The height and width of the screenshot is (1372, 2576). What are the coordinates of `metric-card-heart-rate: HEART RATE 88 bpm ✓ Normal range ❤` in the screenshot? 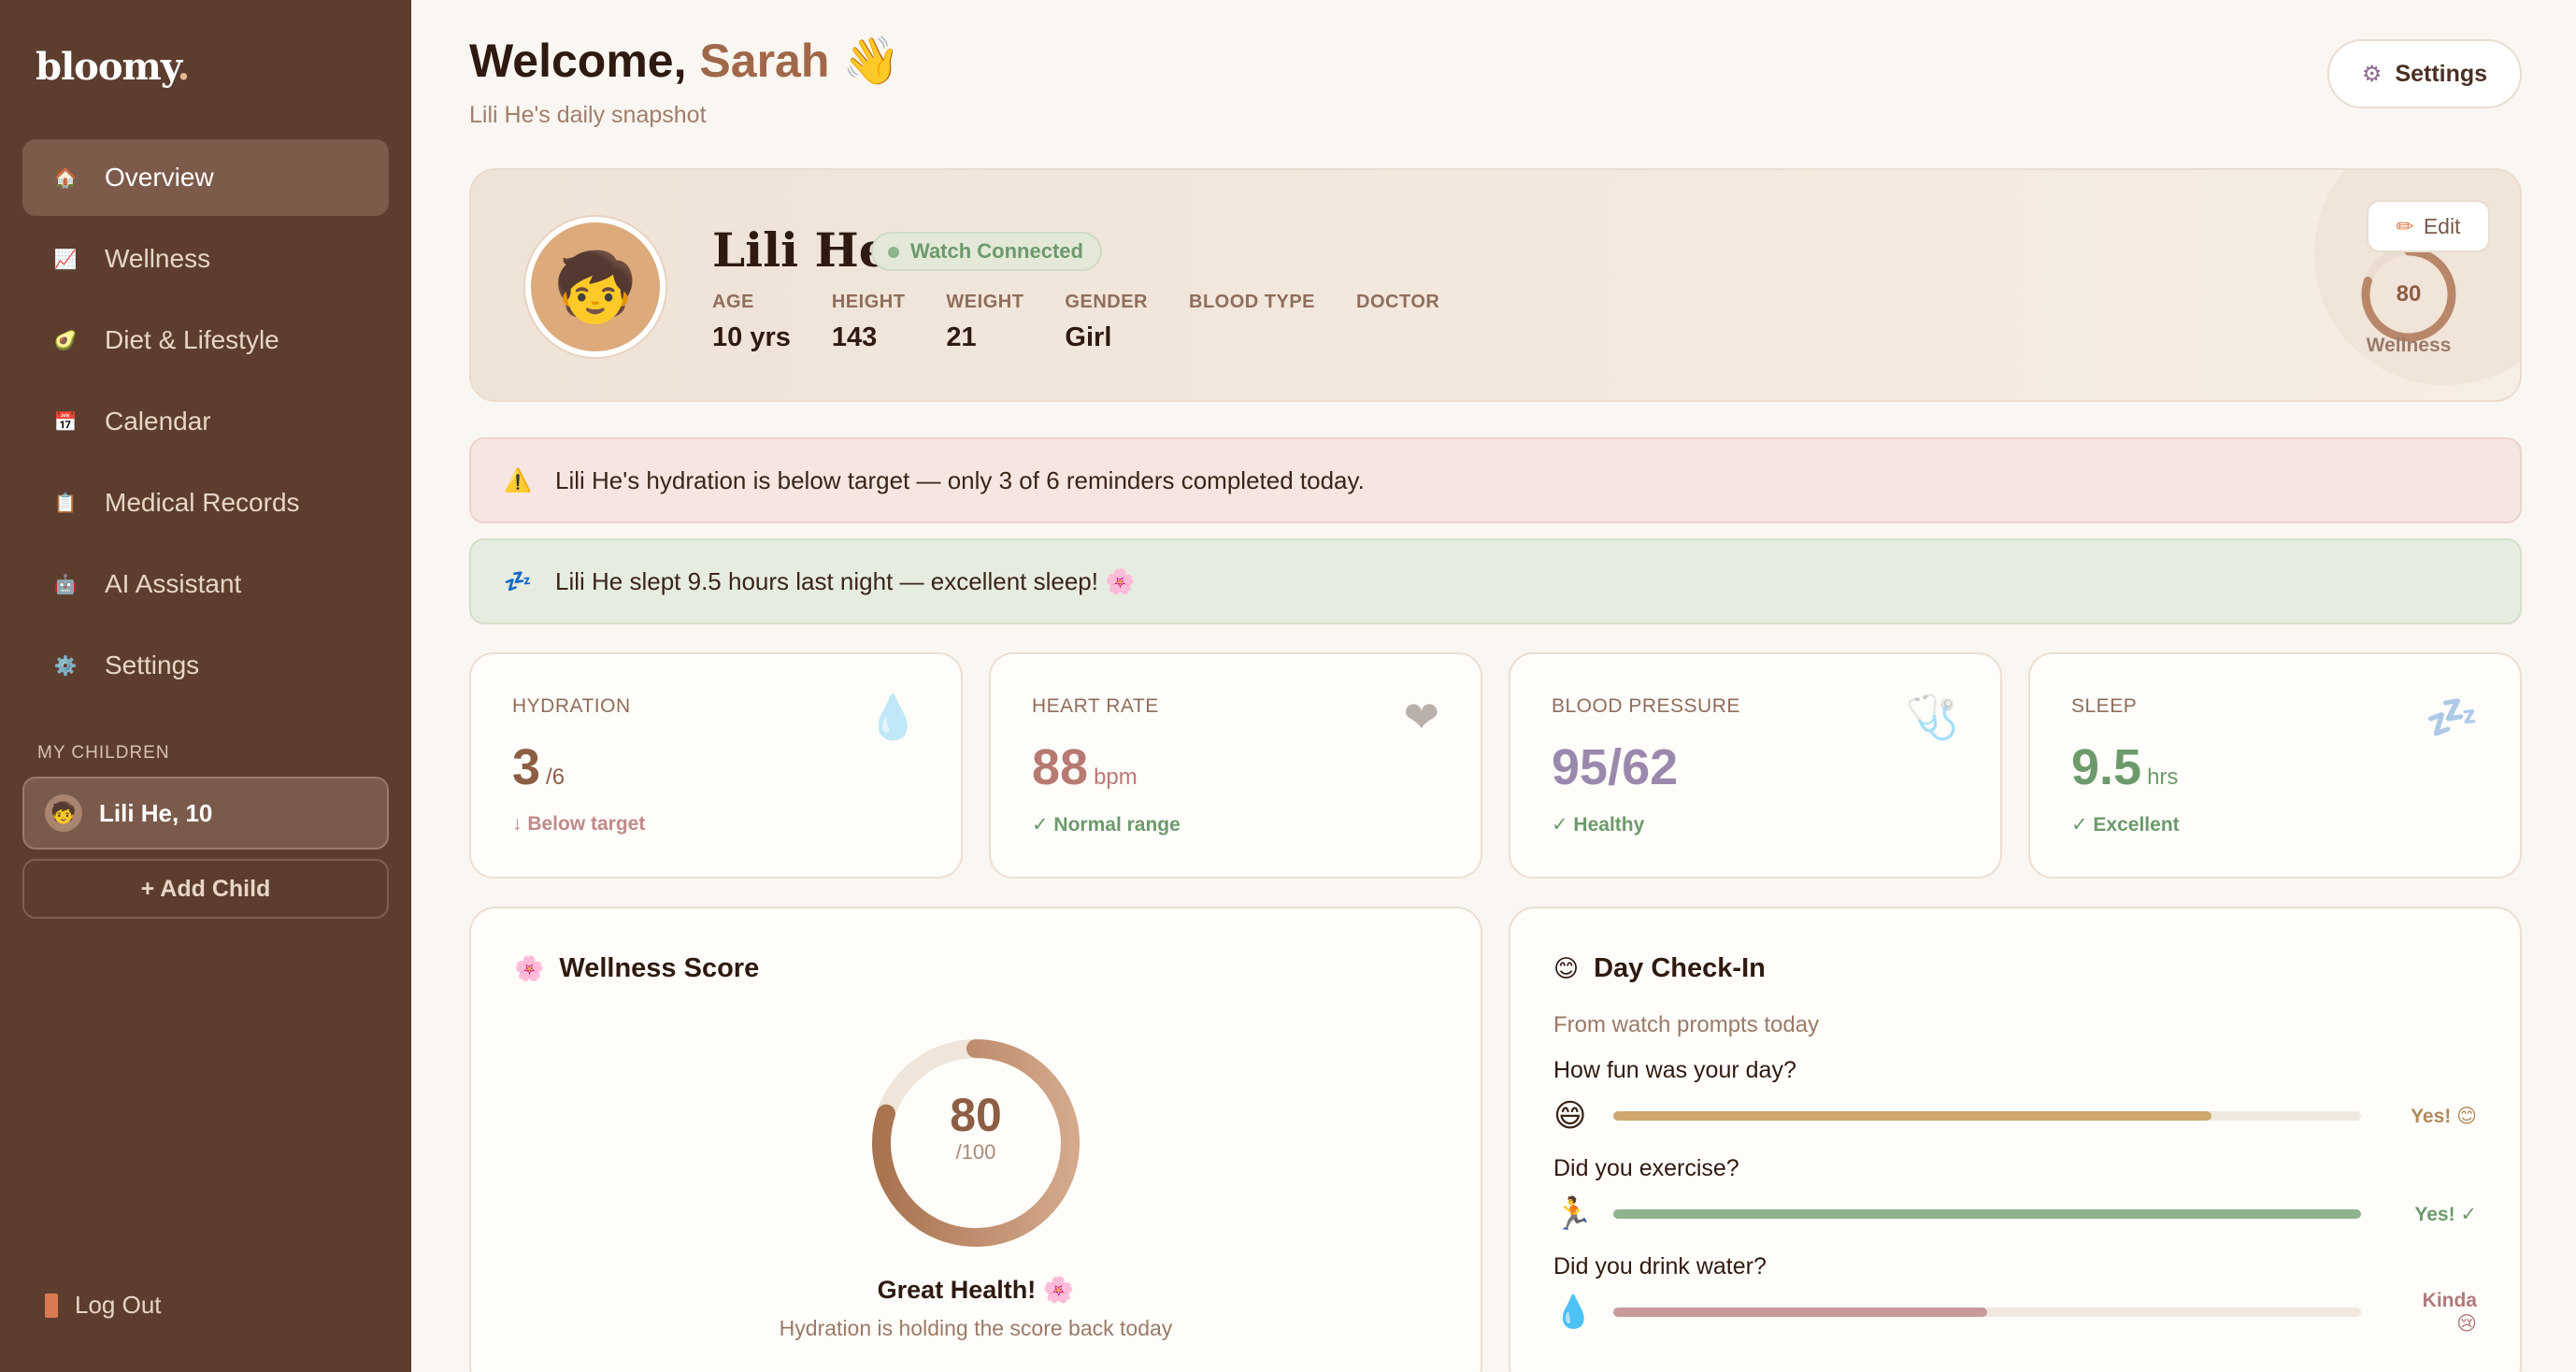 It's located at (1235, 765).